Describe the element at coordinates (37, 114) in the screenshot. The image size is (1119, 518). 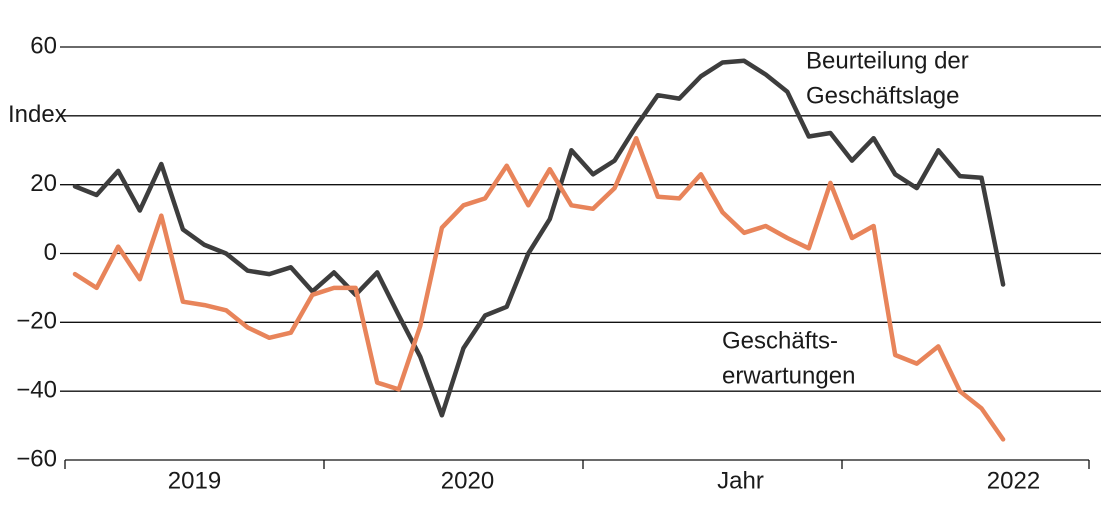
I see `y-tick-label: Index` at that location.